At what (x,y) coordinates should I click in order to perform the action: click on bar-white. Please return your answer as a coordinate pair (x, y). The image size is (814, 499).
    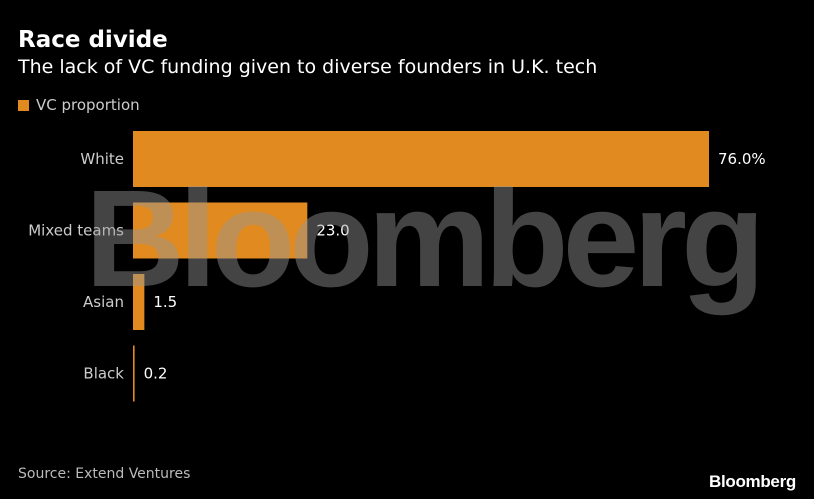
    Looking at the image, I should click on (421, 159).